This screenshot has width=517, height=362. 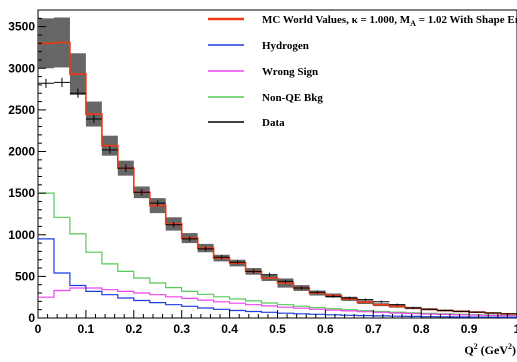 I want to click on x-tick-label: 0.6, so click(x=325, y=329).